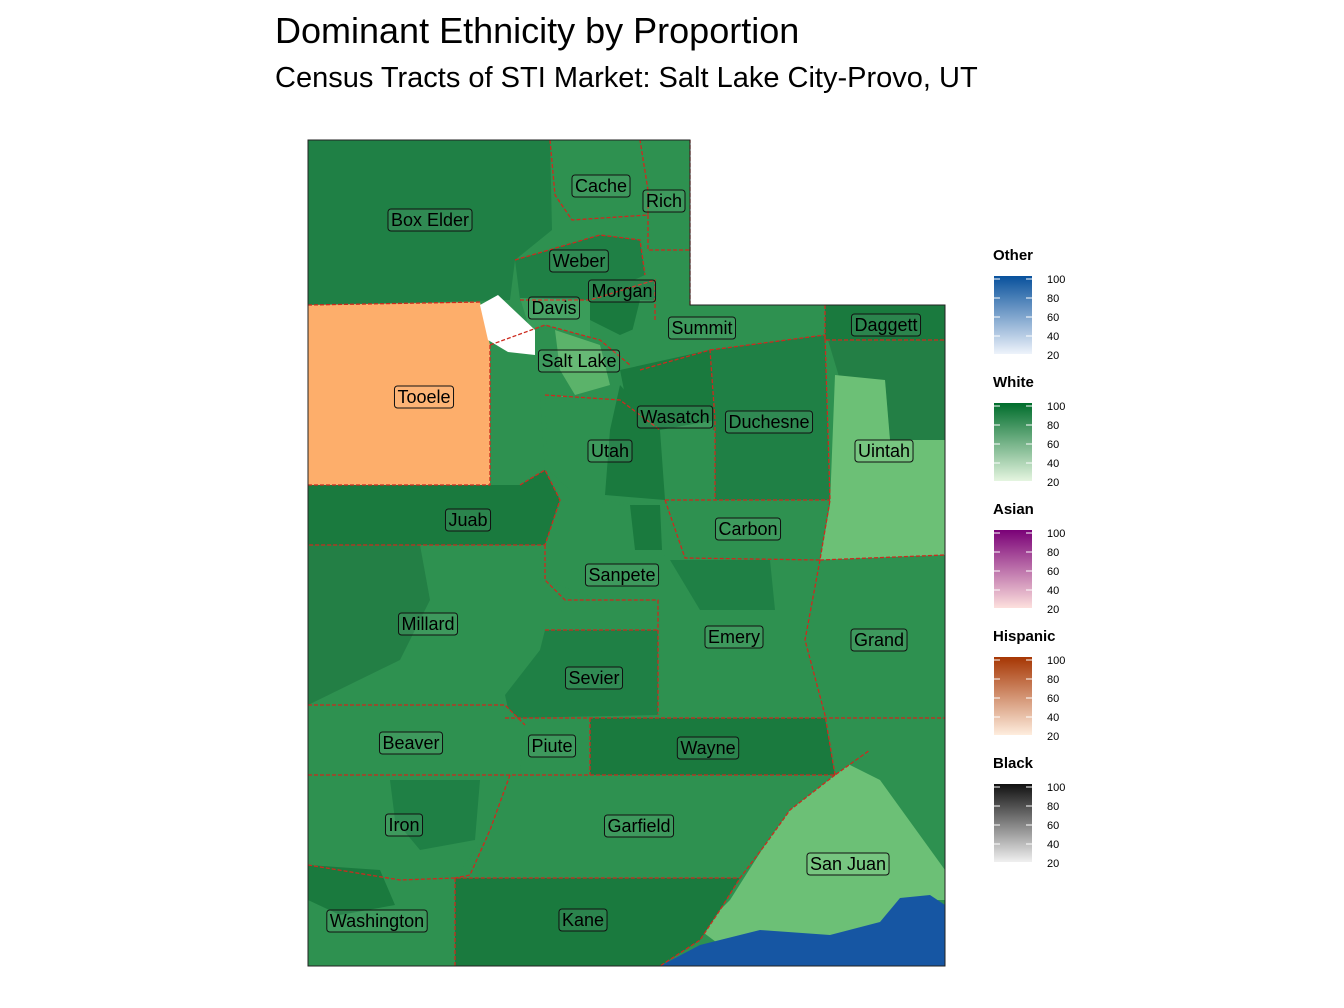 This screenshot has width=1344, height=1008. Describe the element at coordinates (547, 746) in the screenshot. I see `region-piute` at that location.